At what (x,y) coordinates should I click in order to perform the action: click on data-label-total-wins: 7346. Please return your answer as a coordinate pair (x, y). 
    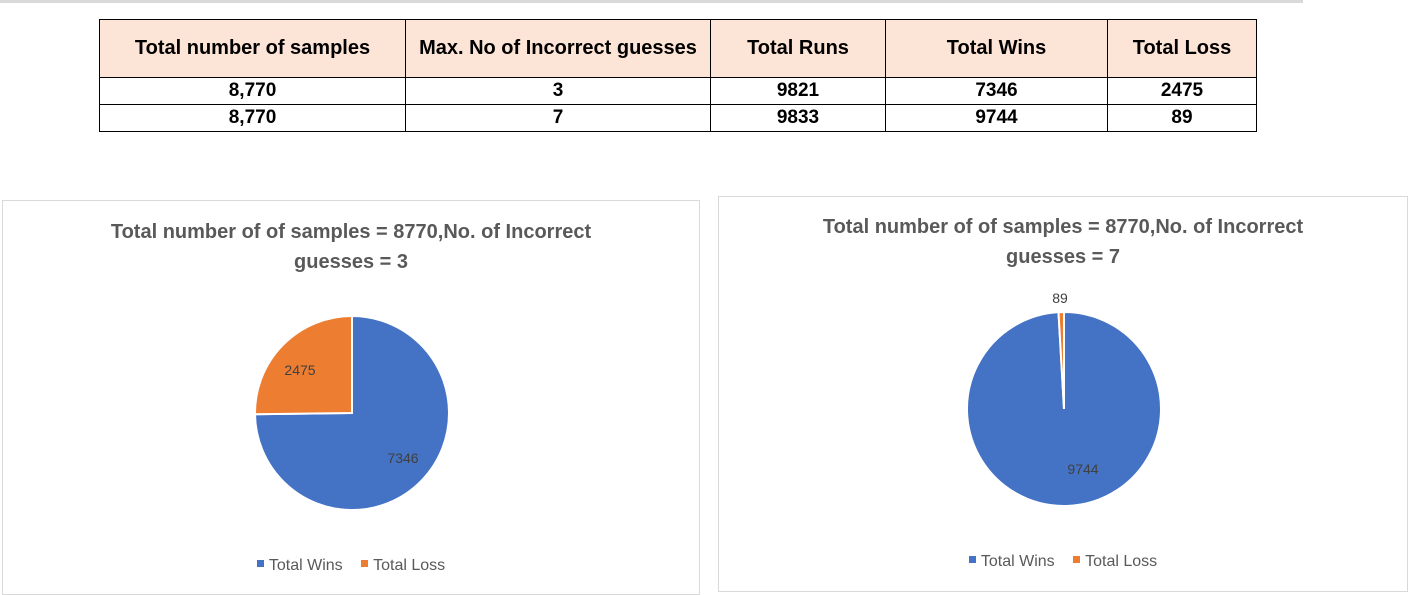
    Looking at the image, I should click on (402, 458).